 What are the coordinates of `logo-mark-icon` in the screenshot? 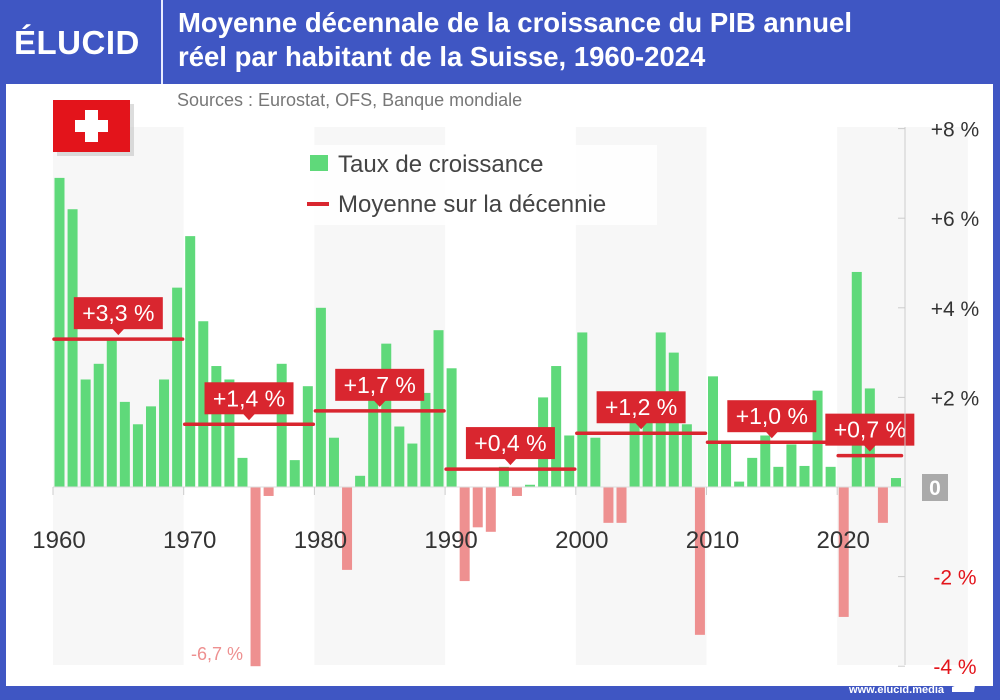 It's located at (964, 685).